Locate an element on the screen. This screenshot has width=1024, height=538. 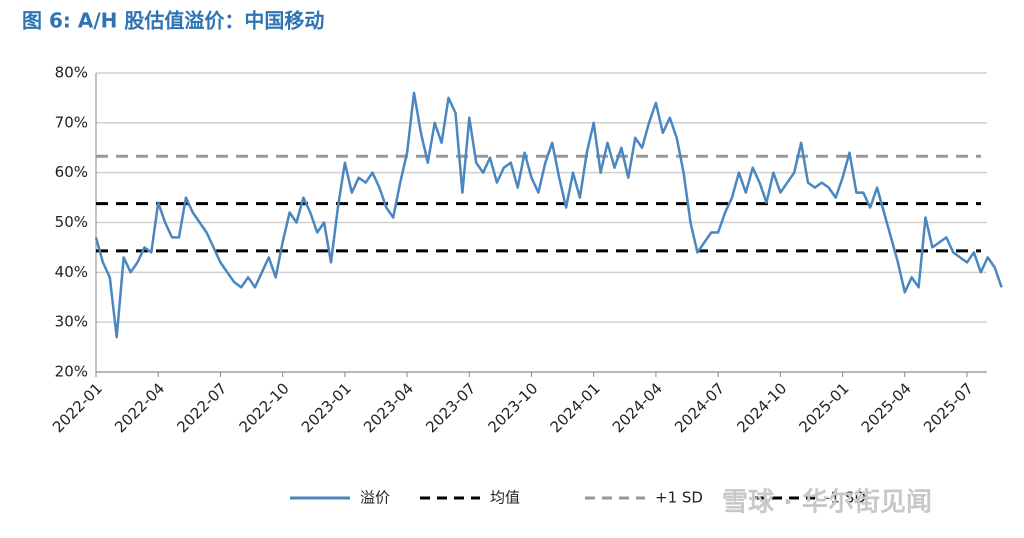
x-tick-label: 2025-04 is located at coordinates (886, 407).